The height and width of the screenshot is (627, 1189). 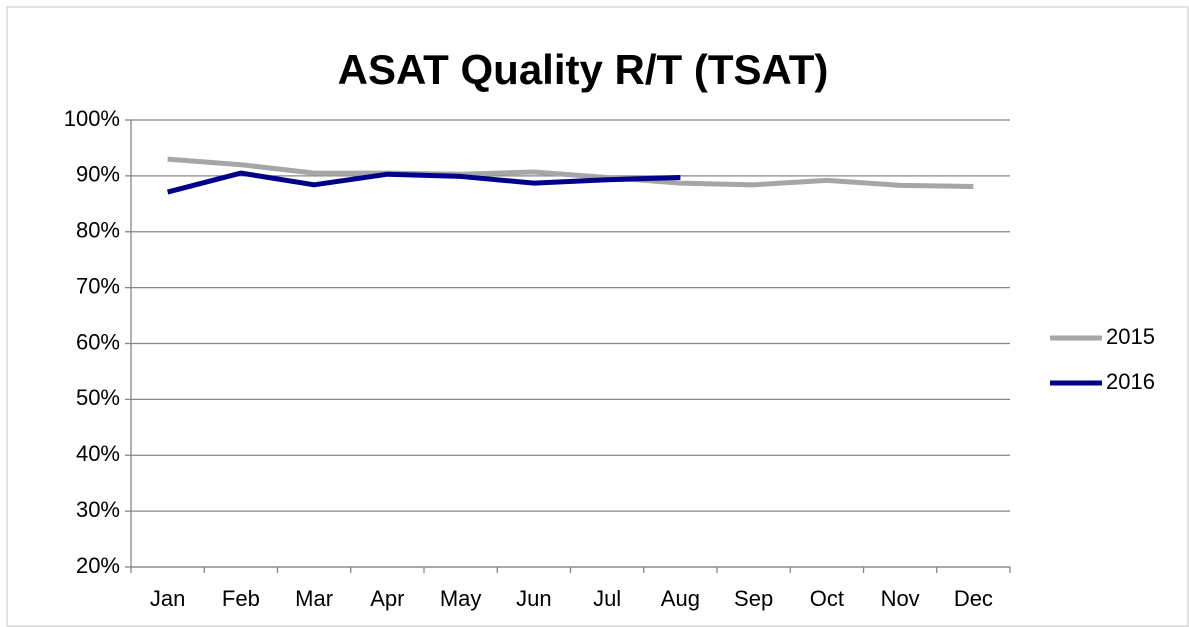 What do you see at coordinates (98, 565) in the screenshot?
I see `y-tick-label: 20%` at bounding box center [98, 565].